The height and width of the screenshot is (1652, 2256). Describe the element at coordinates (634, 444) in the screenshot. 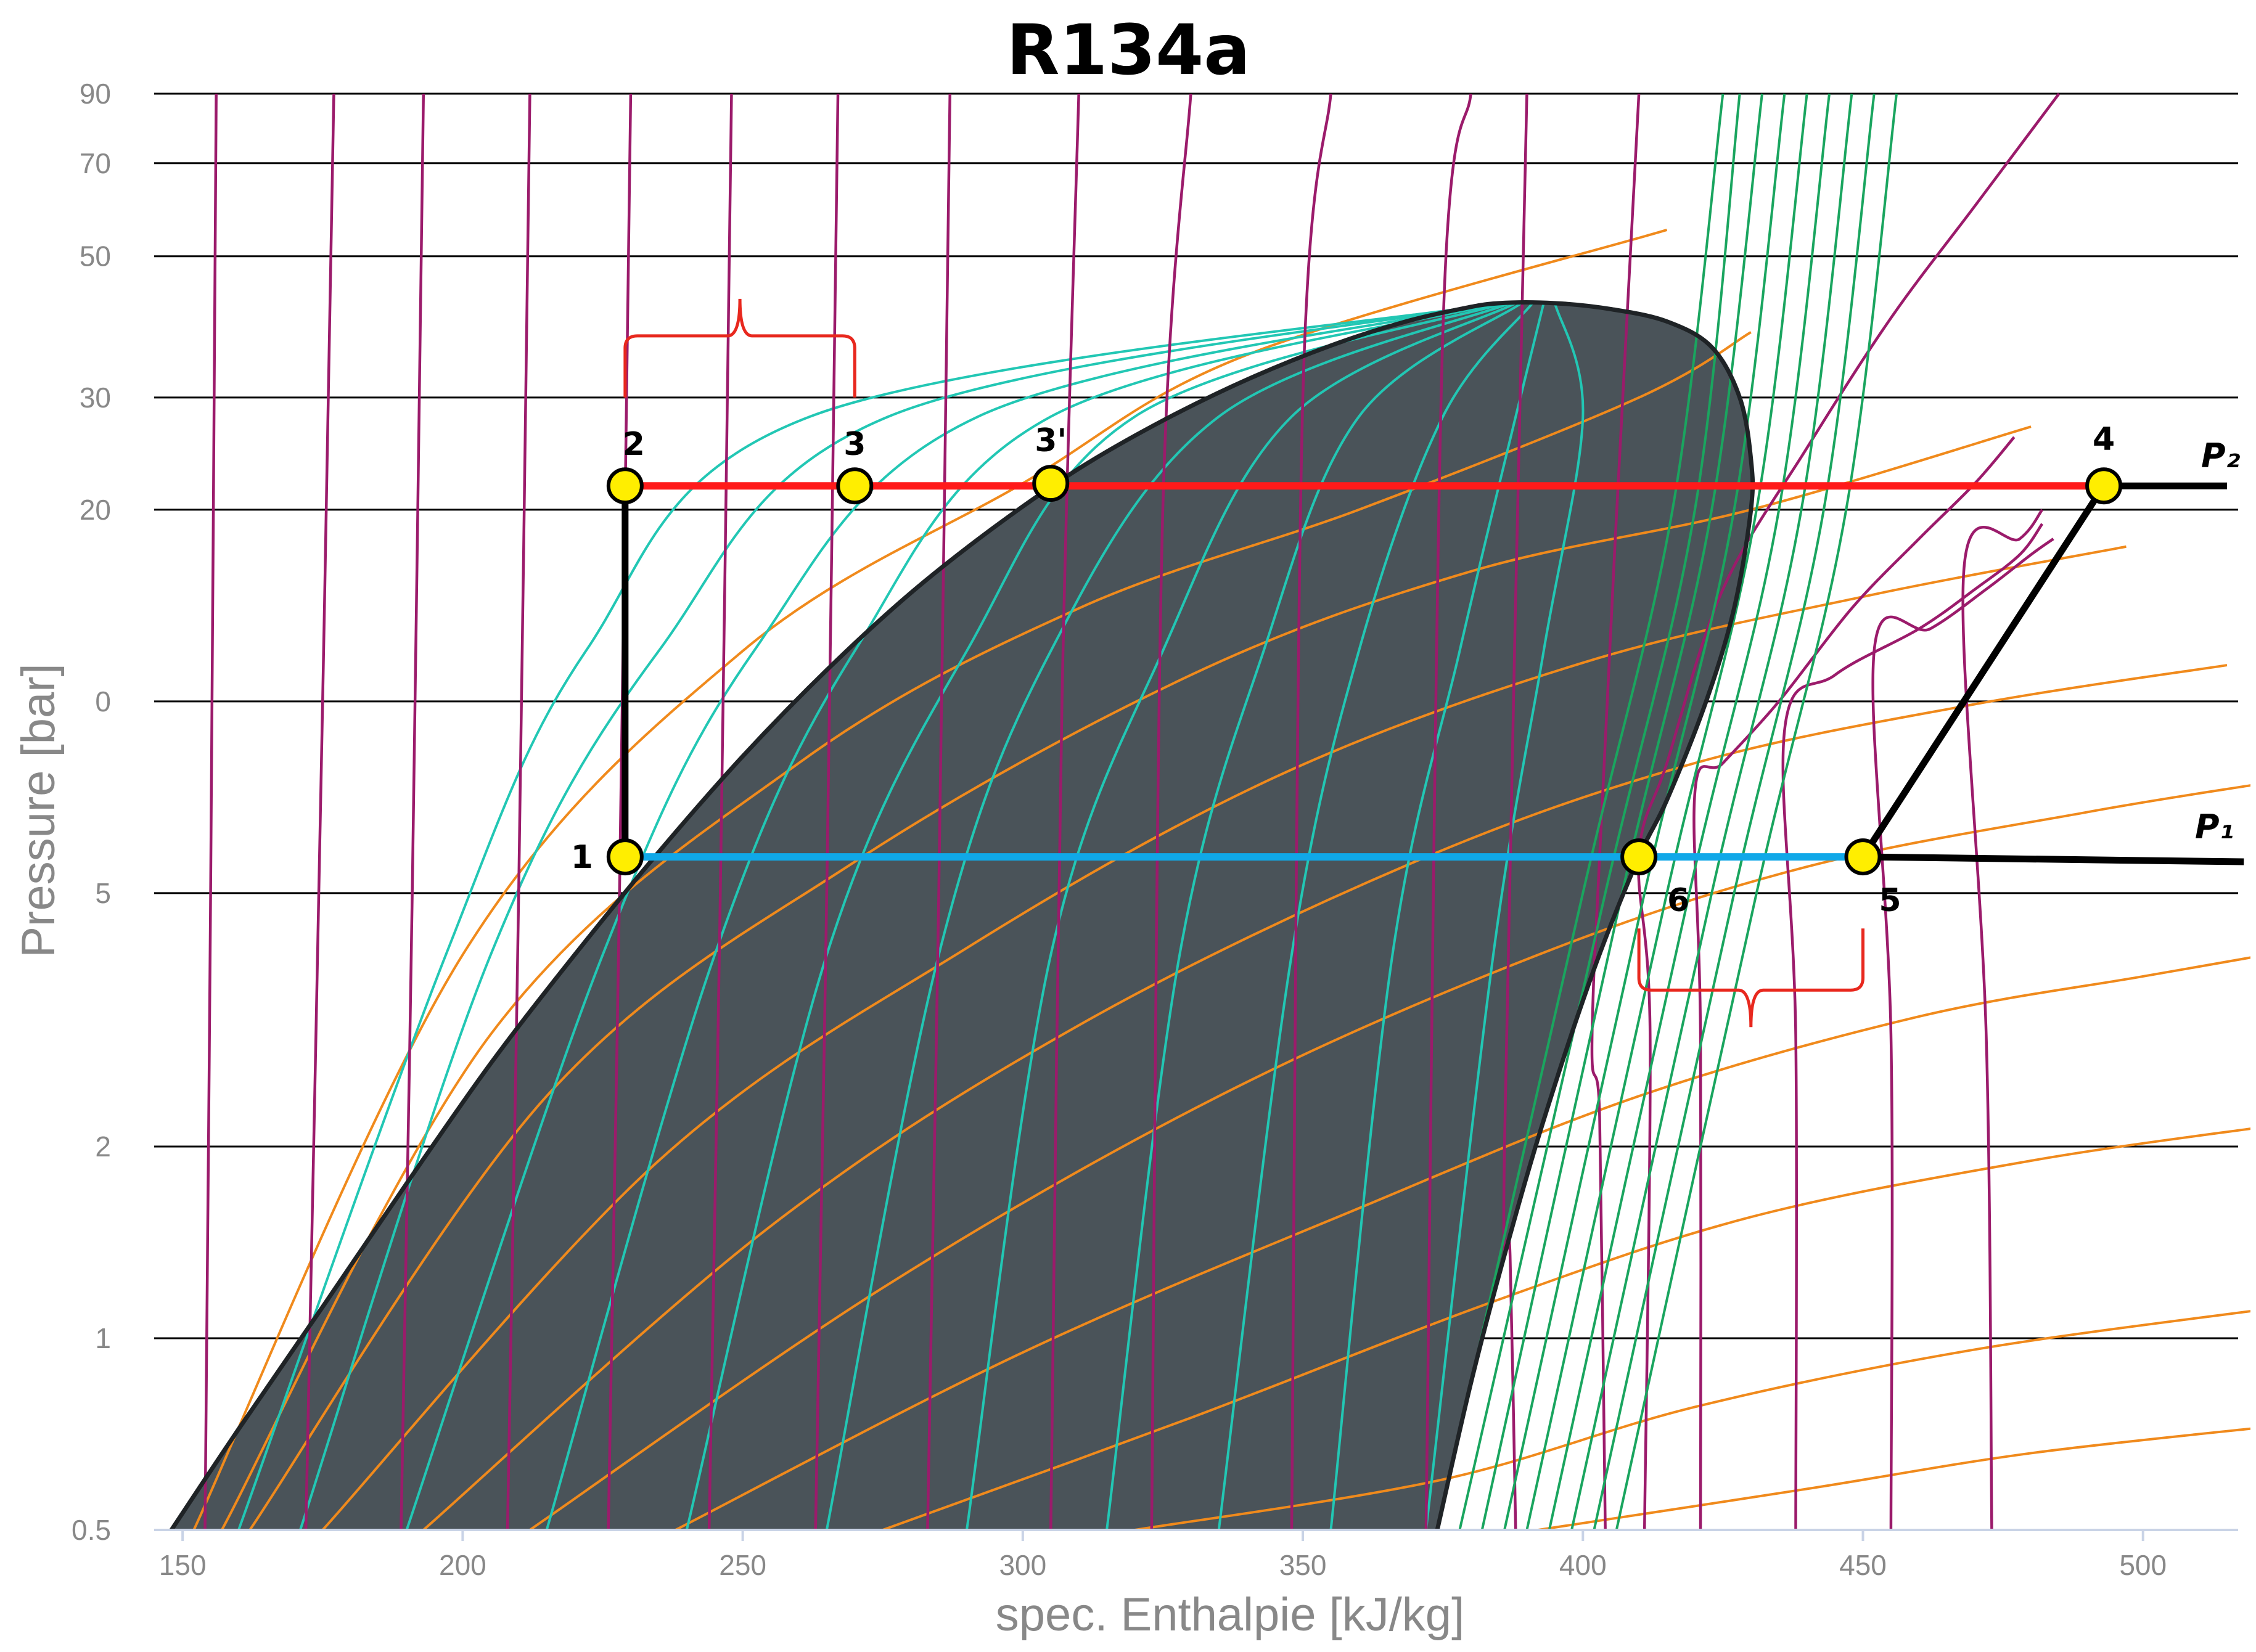

I see `cycle-point-label-1: 2` at that location.